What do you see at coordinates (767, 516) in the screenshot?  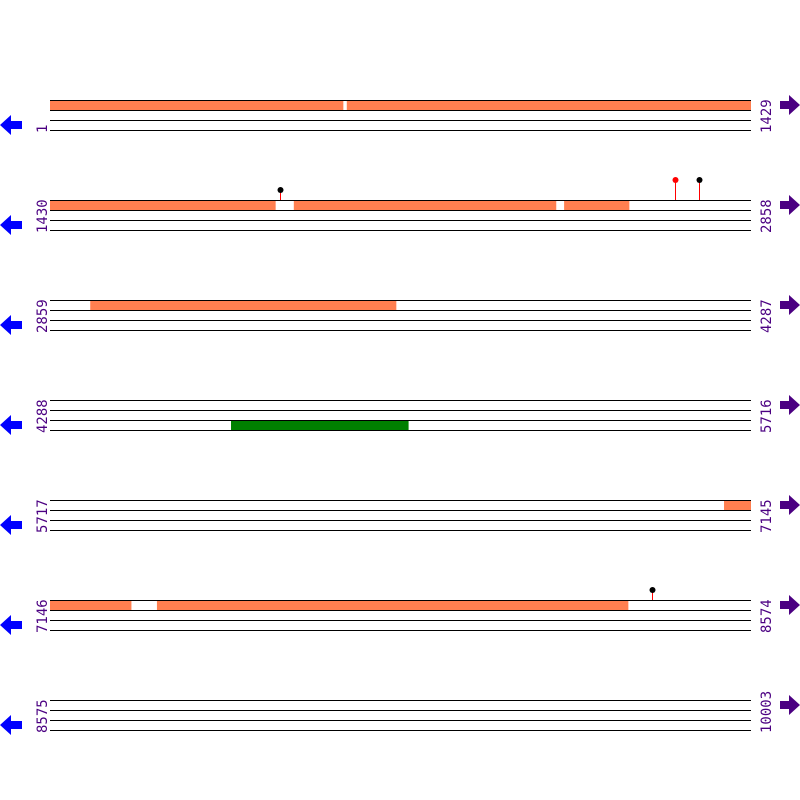 I see `row-end-label: 7145` at bounding box center [767, 516].